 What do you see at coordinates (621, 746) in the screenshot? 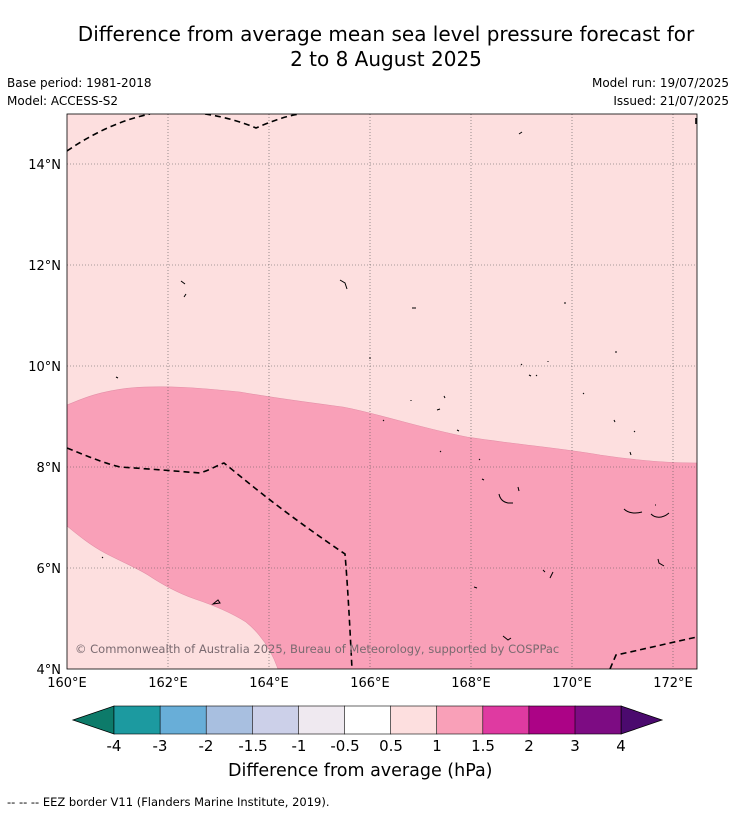
I see `cbar-tick-4: 4` at bounding box center [621, 746].